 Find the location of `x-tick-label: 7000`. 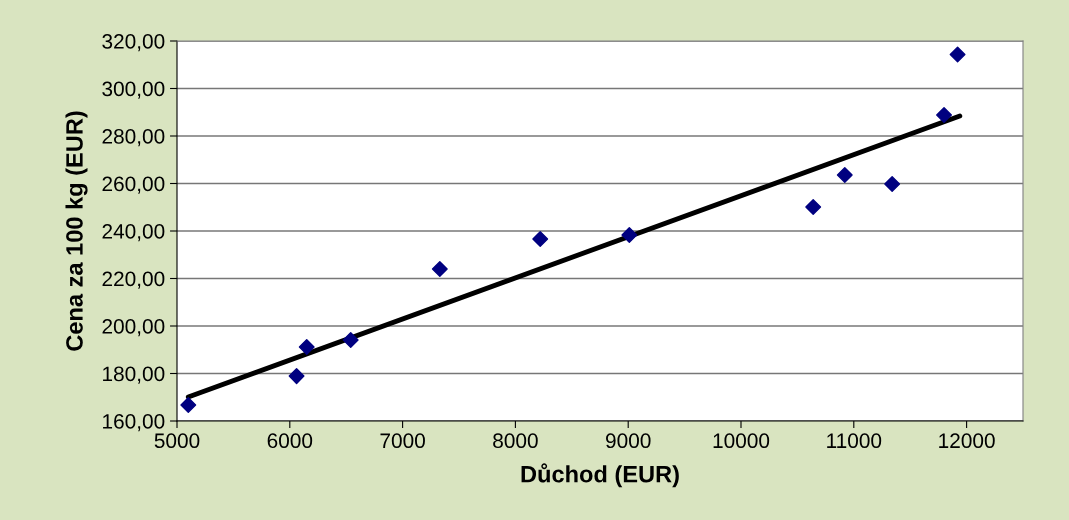

x-tick-label: 7000 is located at coordinates (402, 441).